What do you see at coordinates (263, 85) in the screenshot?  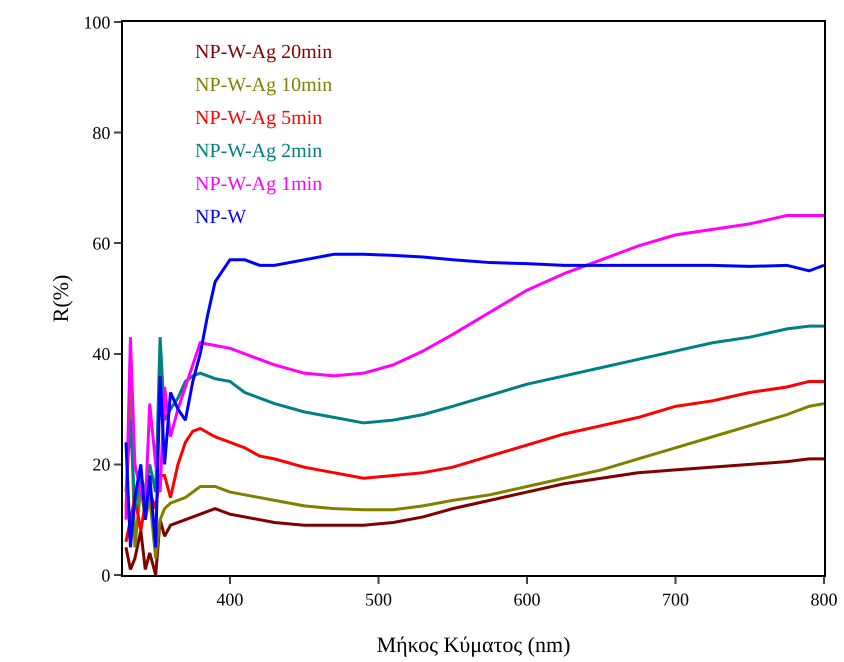 I see `text: NP-W-Ag 10min` at bounding box center [263, 85].